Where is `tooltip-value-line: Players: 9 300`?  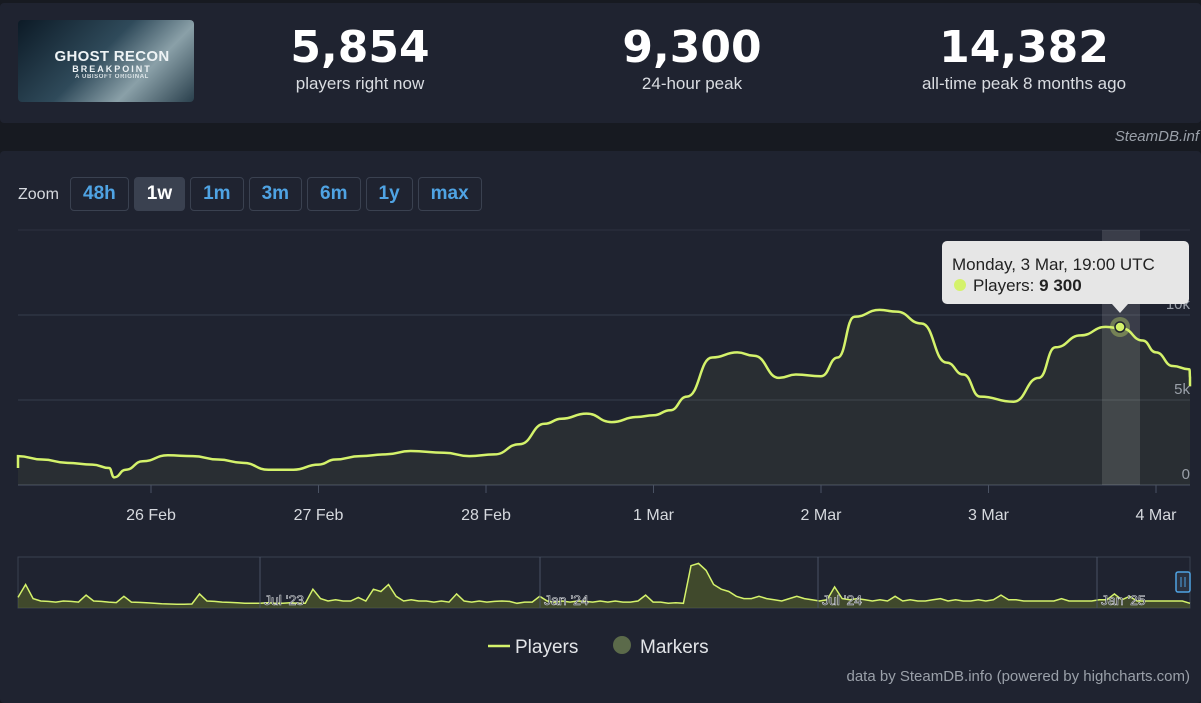 tooltip-value-line: Players: 9 300 is located at coordinates (1027, 285).